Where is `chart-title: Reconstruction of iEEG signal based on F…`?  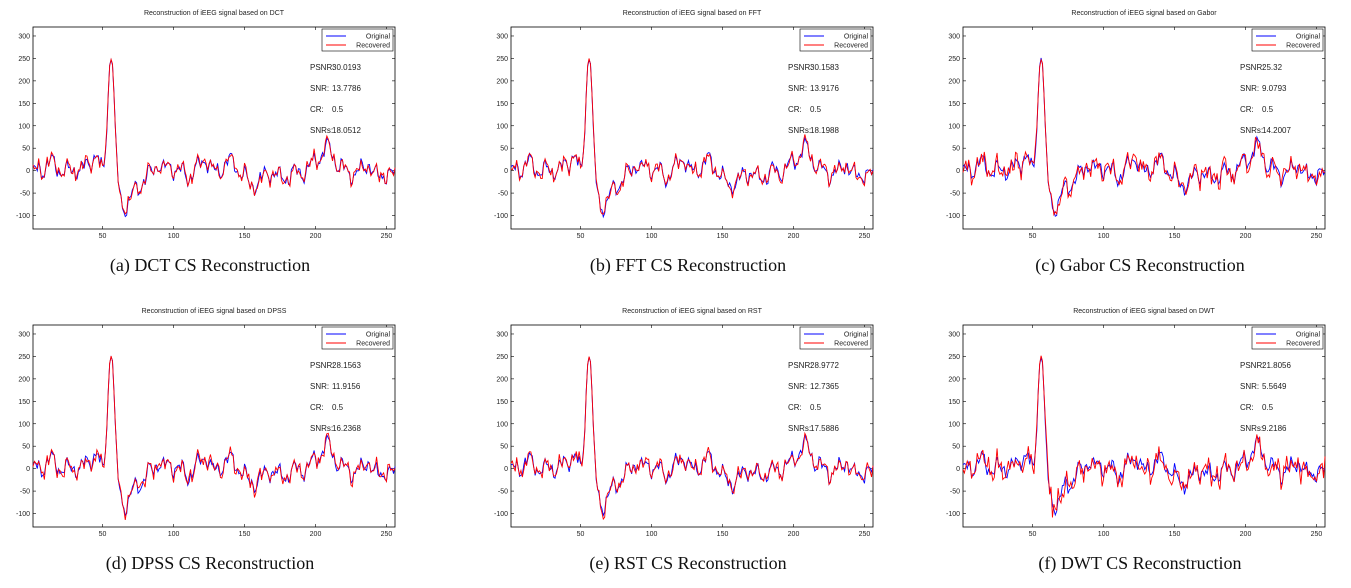
chart-title: Reconstruction of iEEG signal based on F… is located at coordinates (692, 13).